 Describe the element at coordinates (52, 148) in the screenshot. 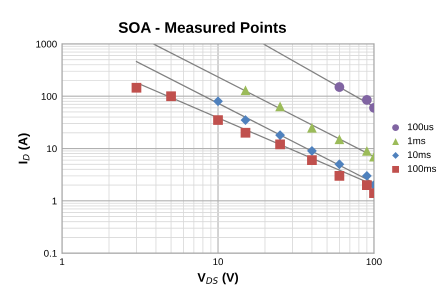

I see `y-tick-label: 10` at that location.